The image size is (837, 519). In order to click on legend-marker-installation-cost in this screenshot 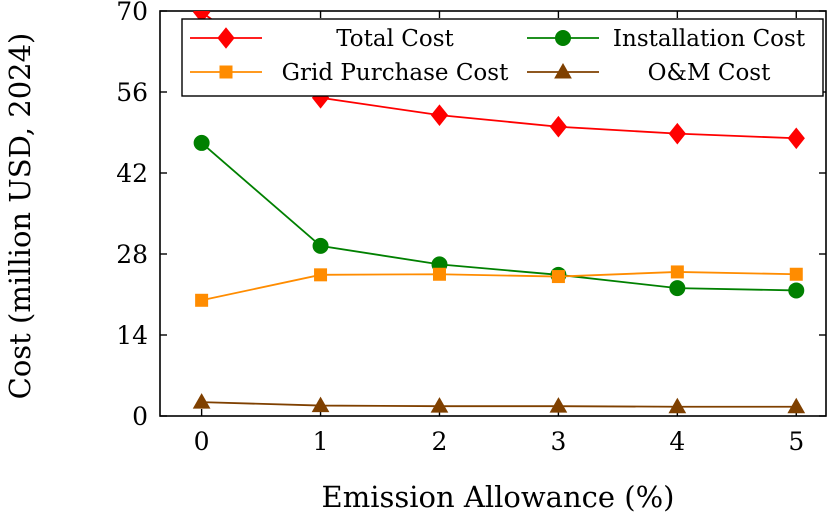, I will do `click(563, 38)`.